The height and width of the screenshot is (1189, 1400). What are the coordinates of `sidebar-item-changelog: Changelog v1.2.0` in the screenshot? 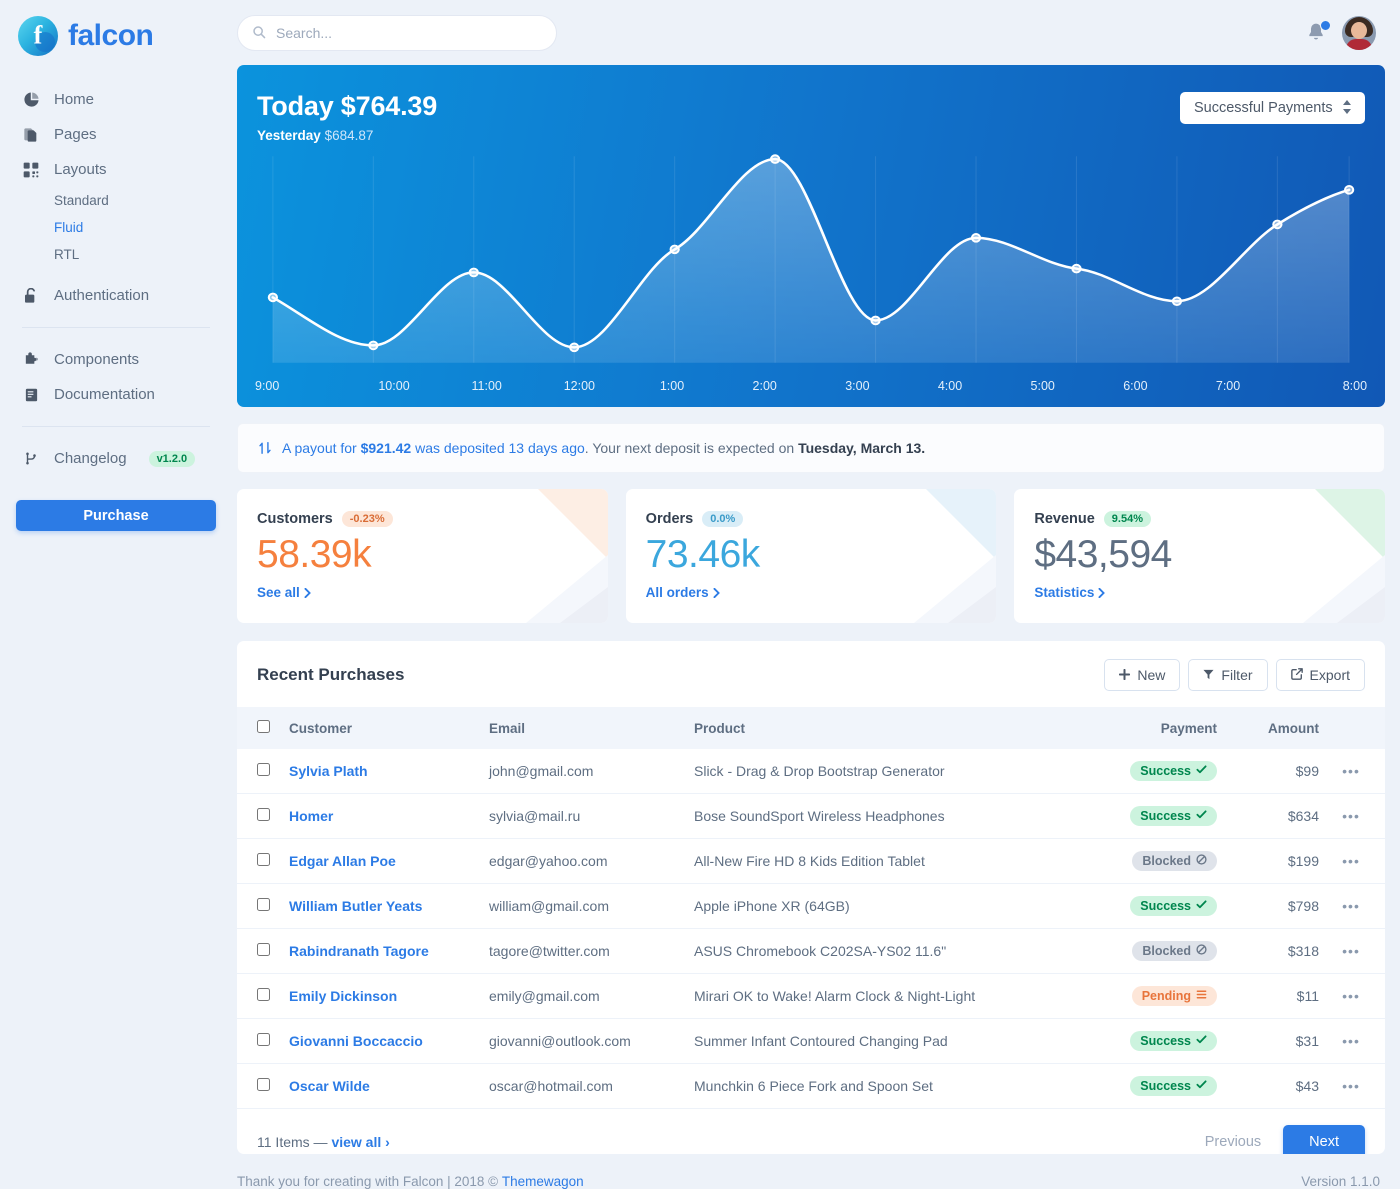 It's located at (116, 458).